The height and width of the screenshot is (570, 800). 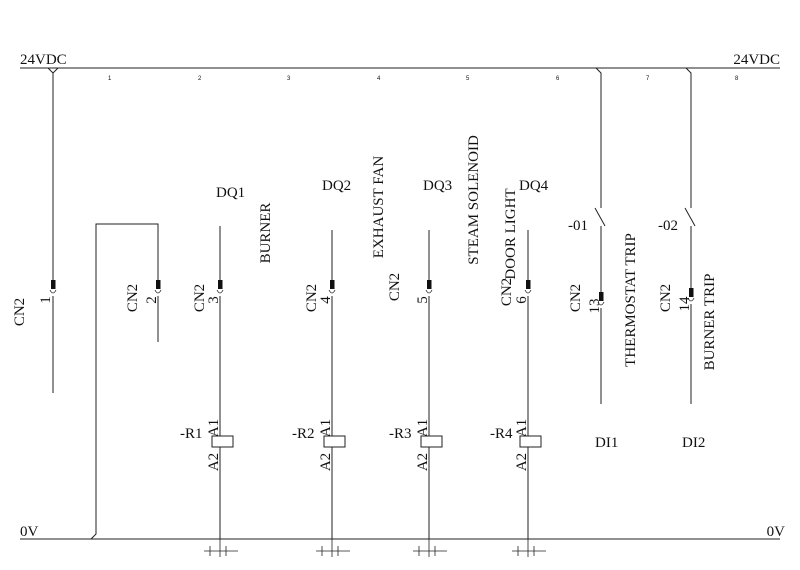 I want to click on column-number: 4, so click(x=379, y=79).